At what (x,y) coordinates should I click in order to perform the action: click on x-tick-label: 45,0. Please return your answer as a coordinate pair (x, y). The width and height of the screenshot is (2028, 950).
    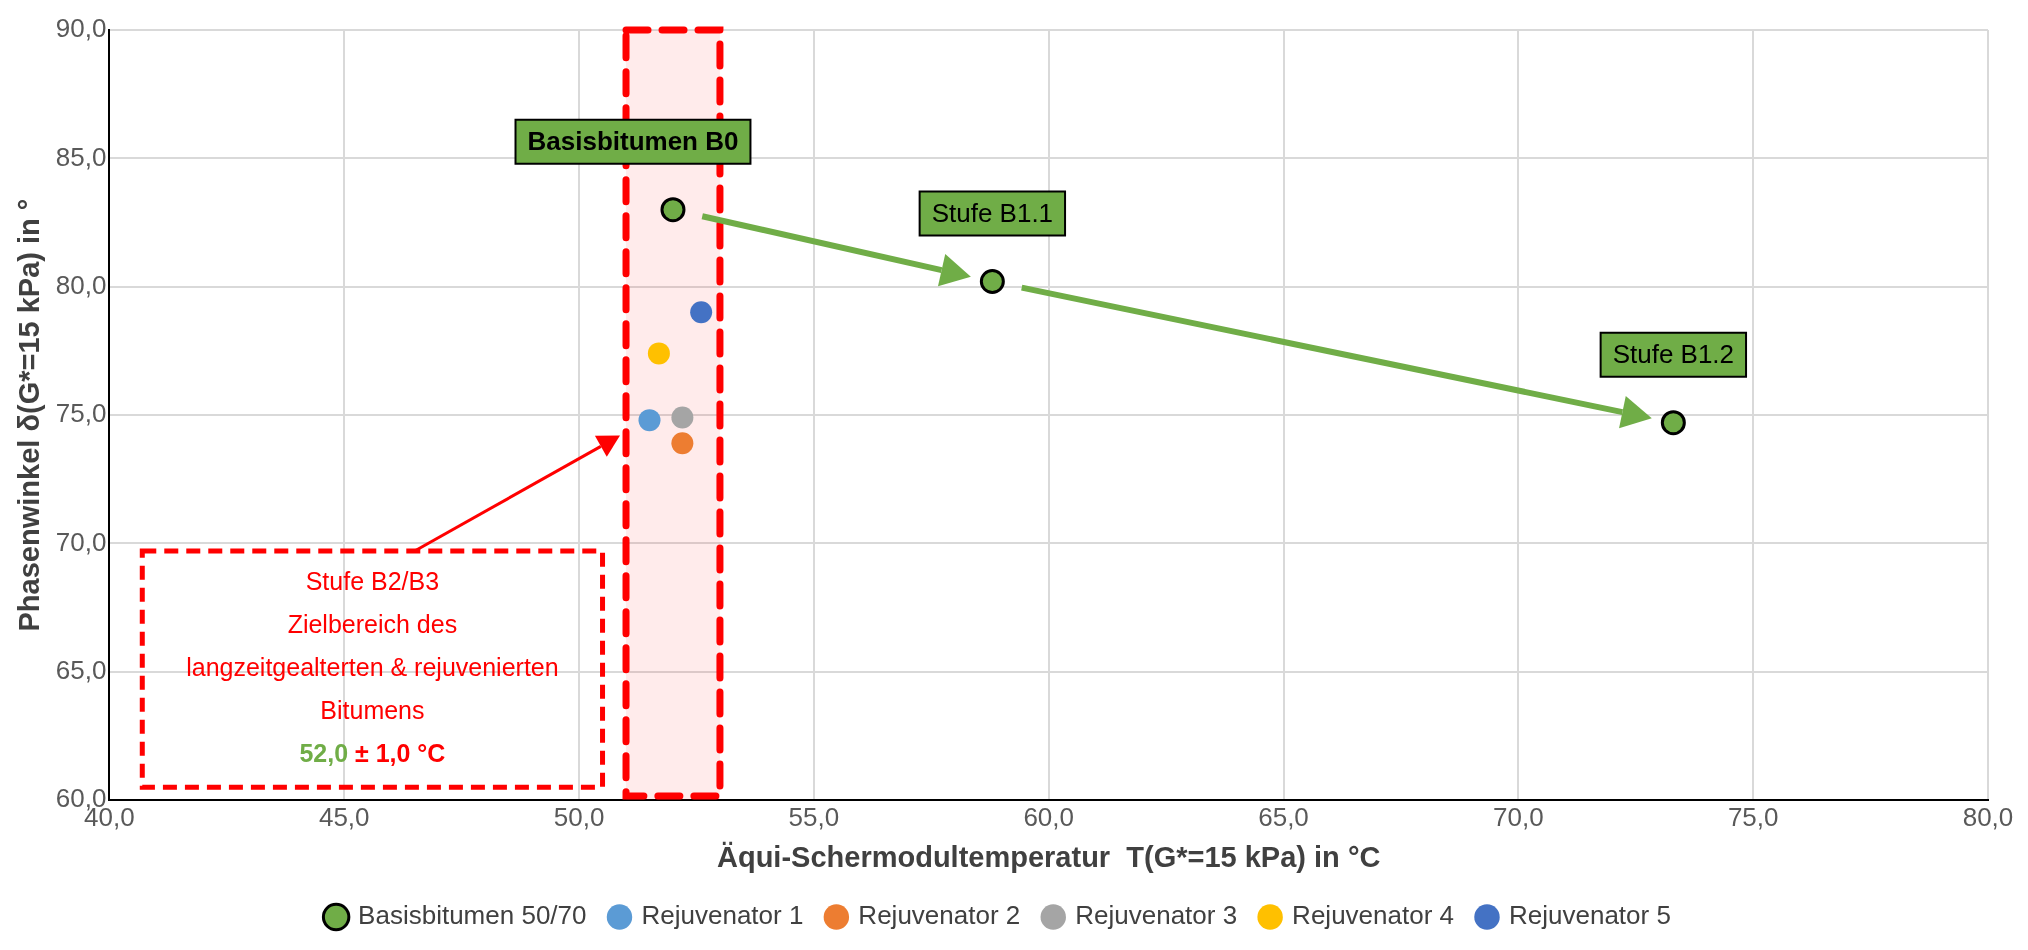
    Looking at the image, I should click on (344, 816).